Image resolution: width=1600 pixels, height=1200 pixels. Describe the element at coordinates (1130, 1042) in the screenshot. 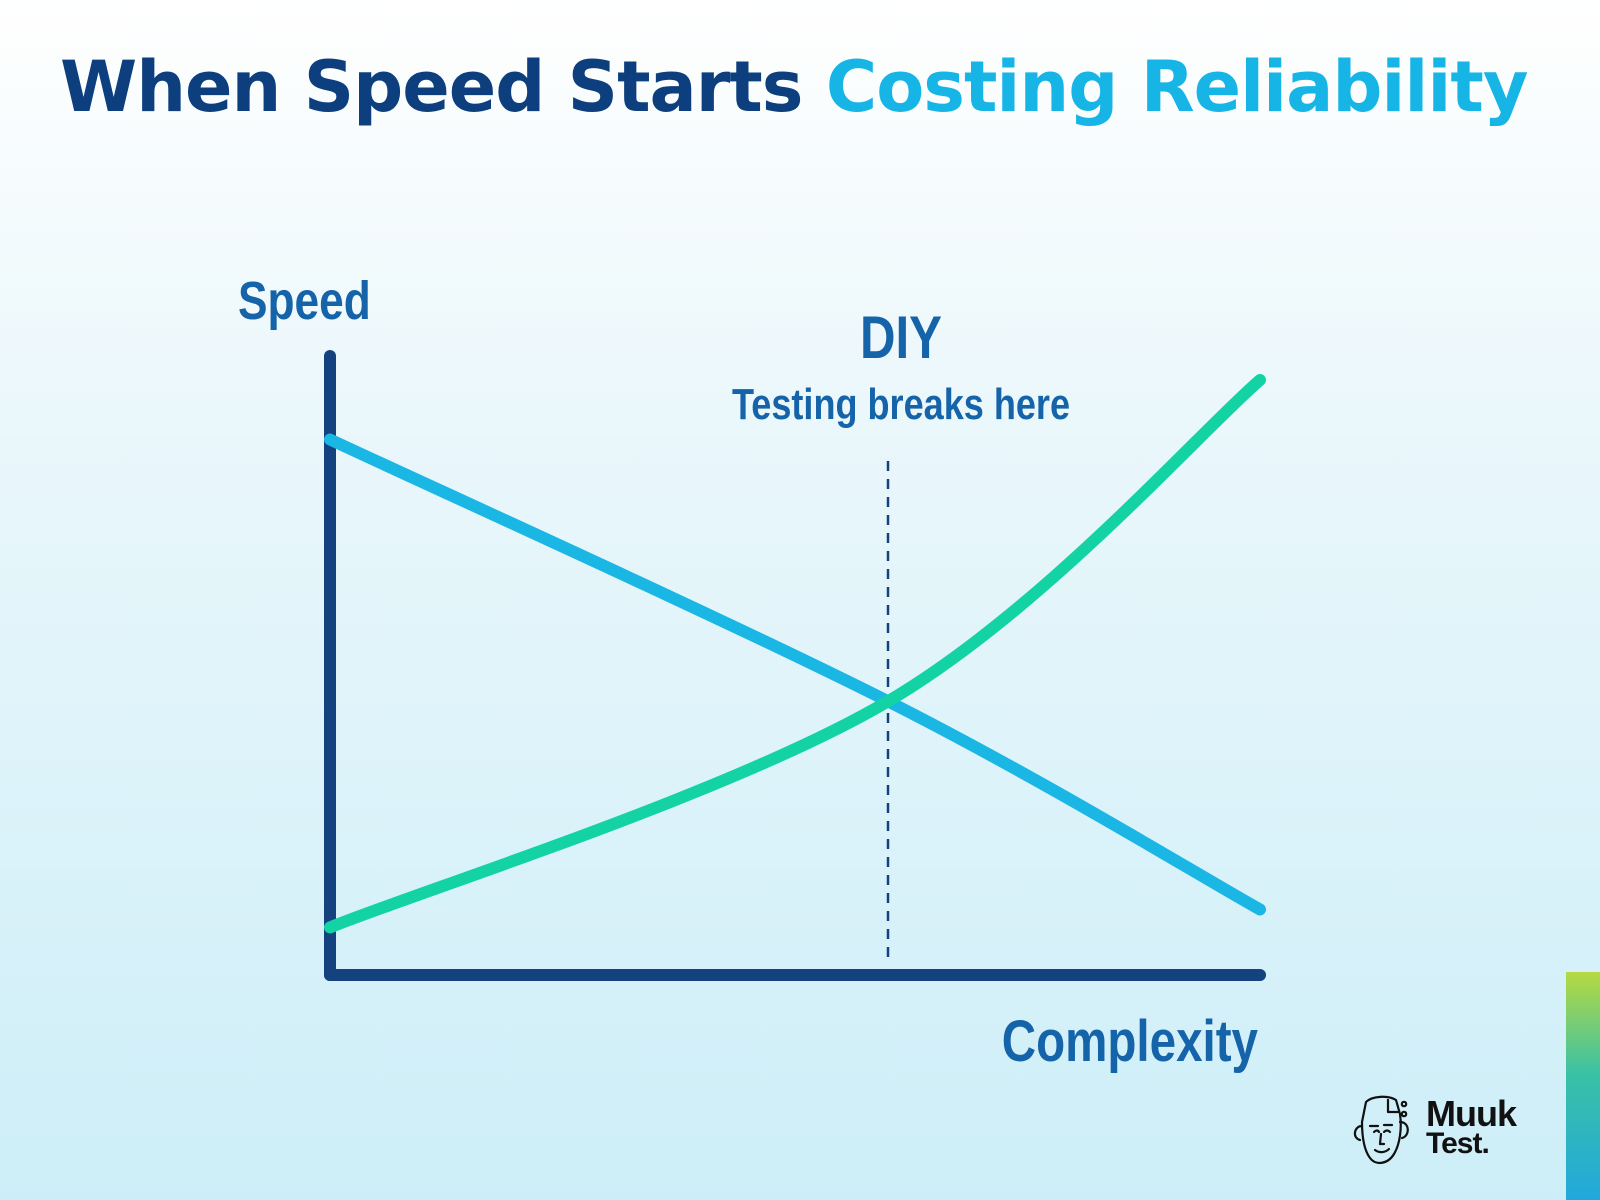

I see `x-axis-label: Complexity` at that location.